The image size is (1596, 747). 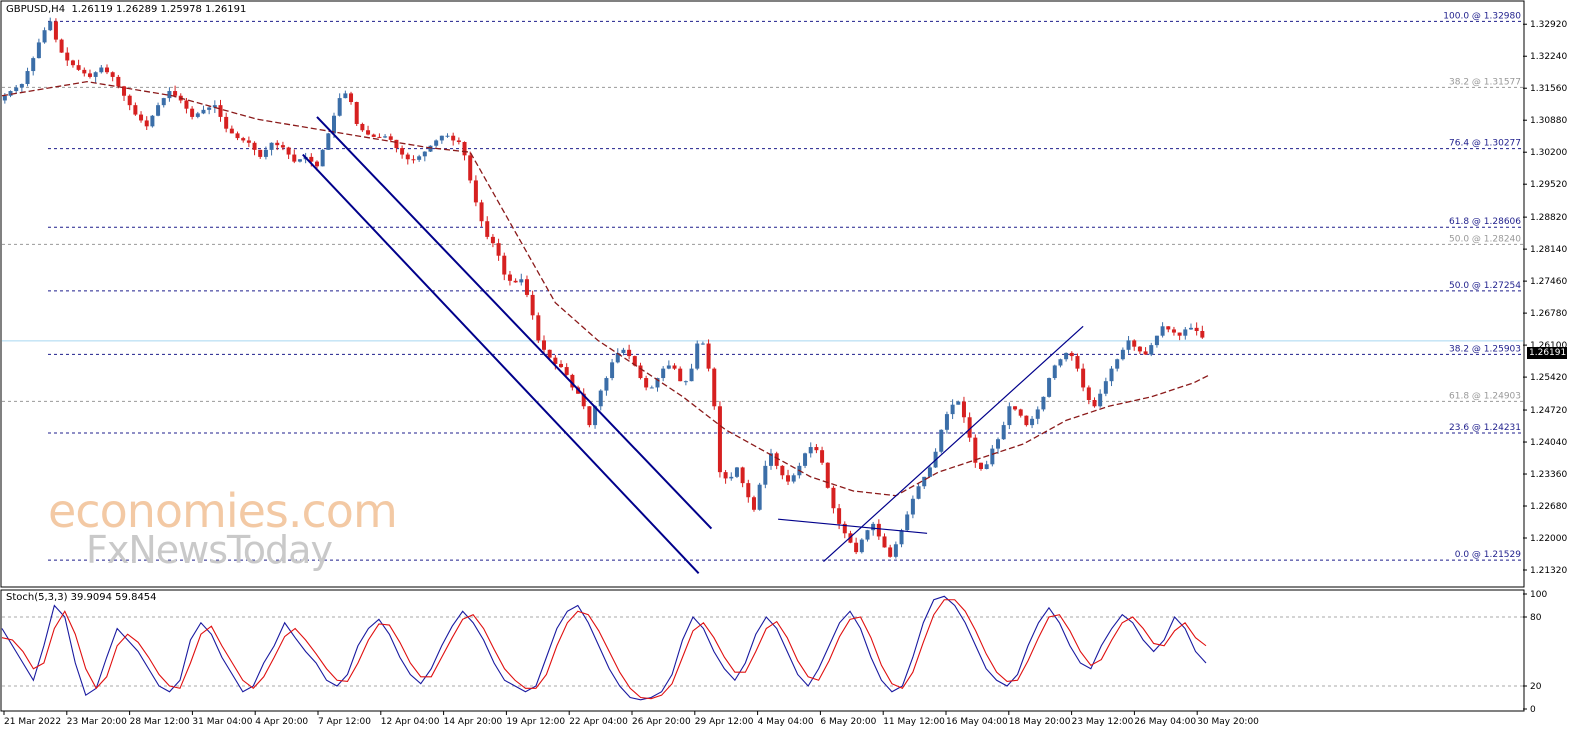 I want to click on fib-level-label: 23.6 @ 1.24231, so click(x=1485, y=428).